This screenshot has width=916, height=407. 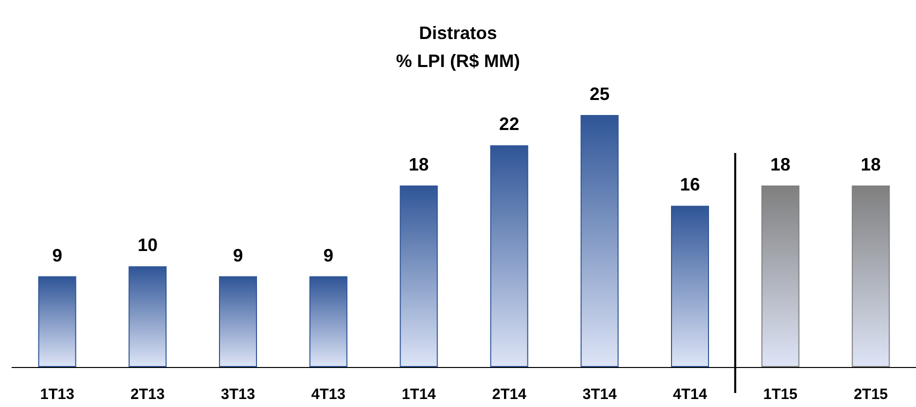 I want to click on data-label: 10, so click(x=148, y=245).